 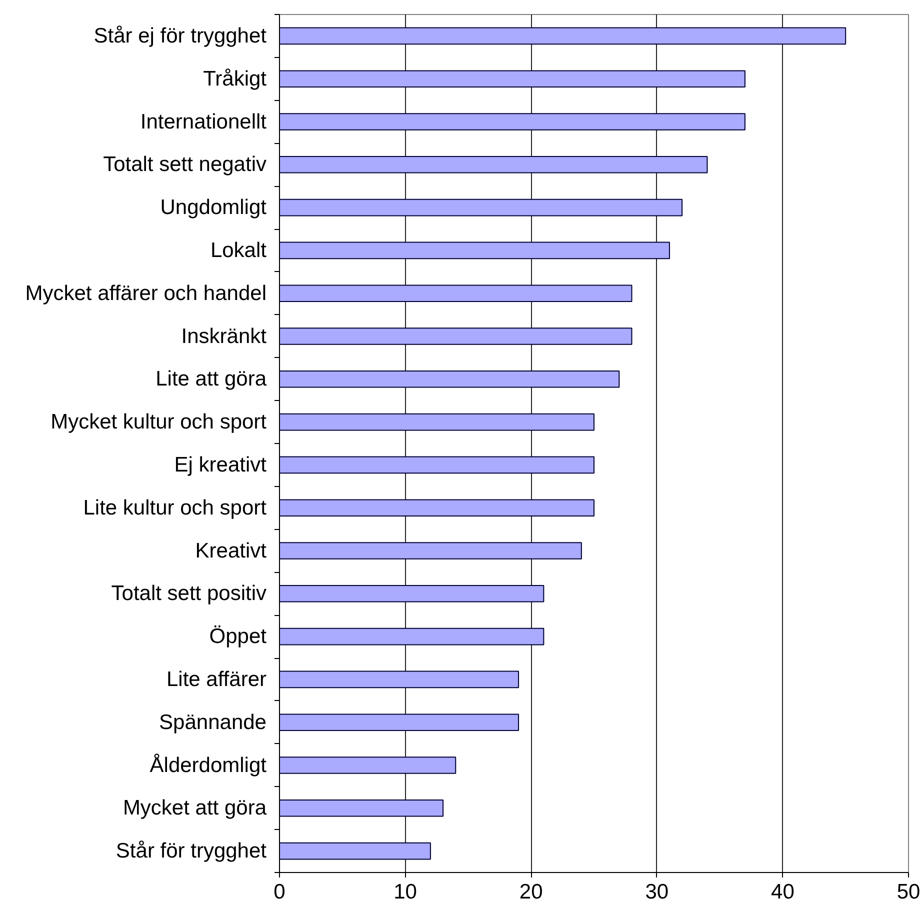 What do you see at coordinates (213, 722) in the screenshot?
I see `y-tick-label: Spännande` at bounding box center [213, 722].